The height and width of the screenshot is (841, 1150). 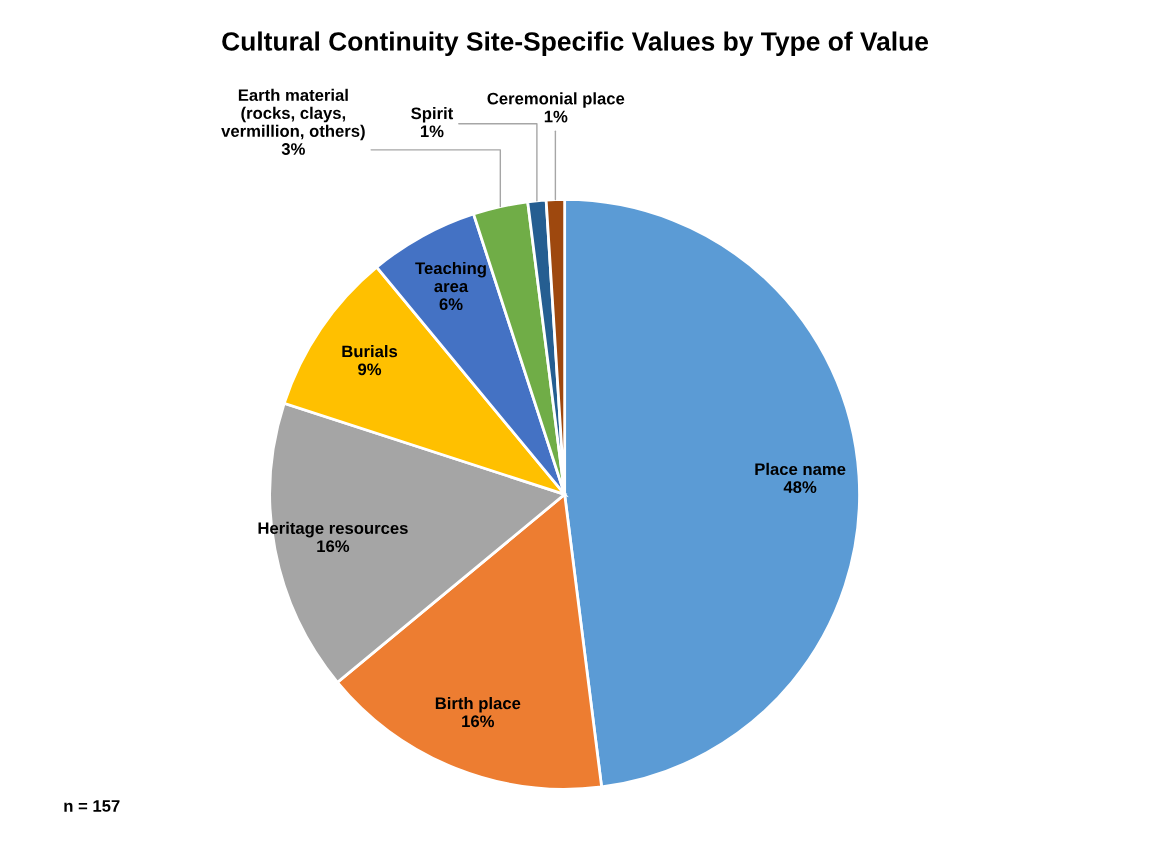 What do you see at coordinates (293, 149) in the screenshot?
I see `data-label: 3%` at bounding box center [293, 149].